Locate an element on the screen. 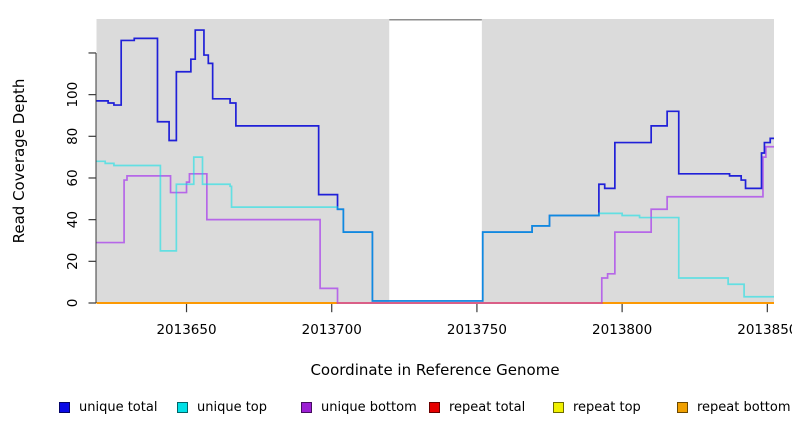  missing-data-region is located at coordinates (435, 161).